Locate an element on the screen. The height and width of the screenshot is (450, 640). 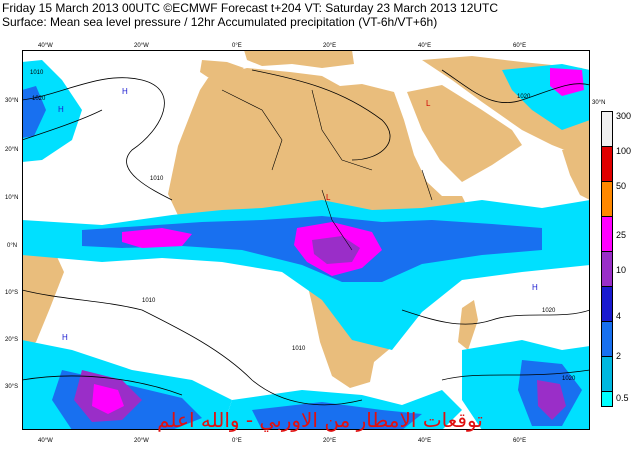
bottom-lon-tick: 40°W is located at coordinates (45, 441).